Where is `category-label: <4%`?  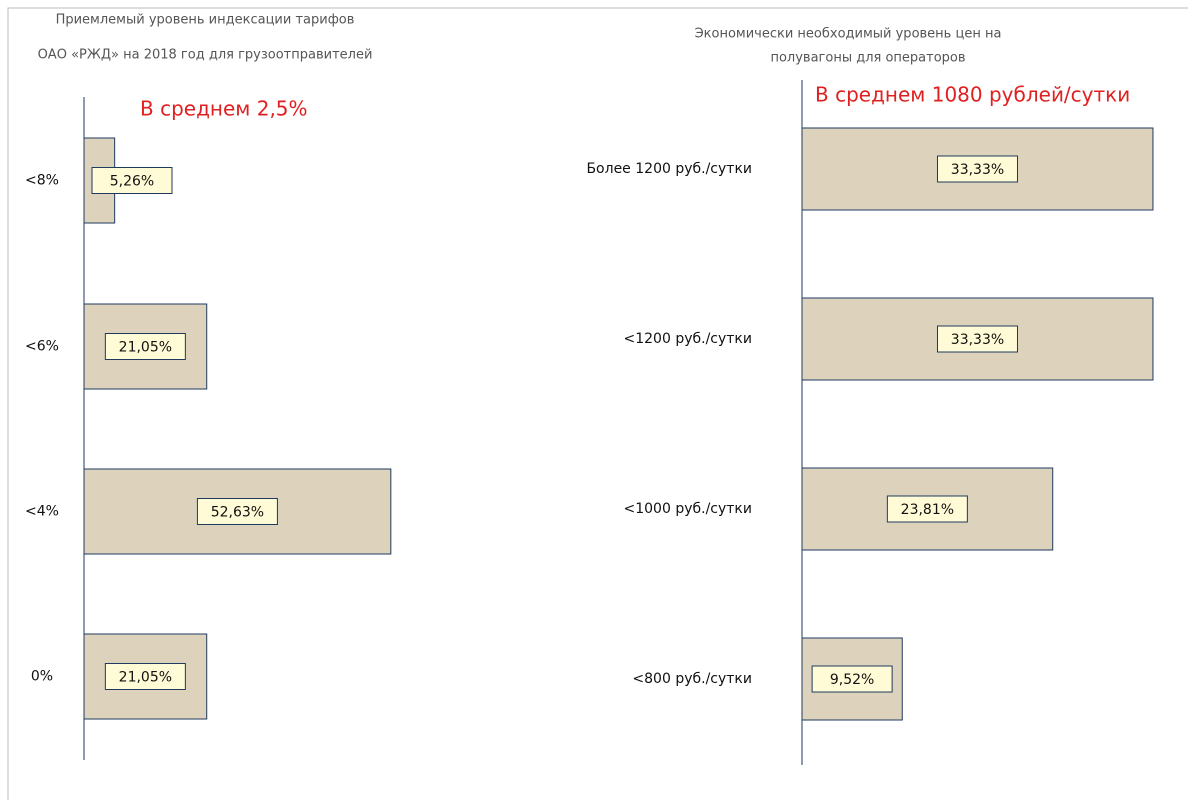
category-label: <4% is located at coordinates (42, 512).